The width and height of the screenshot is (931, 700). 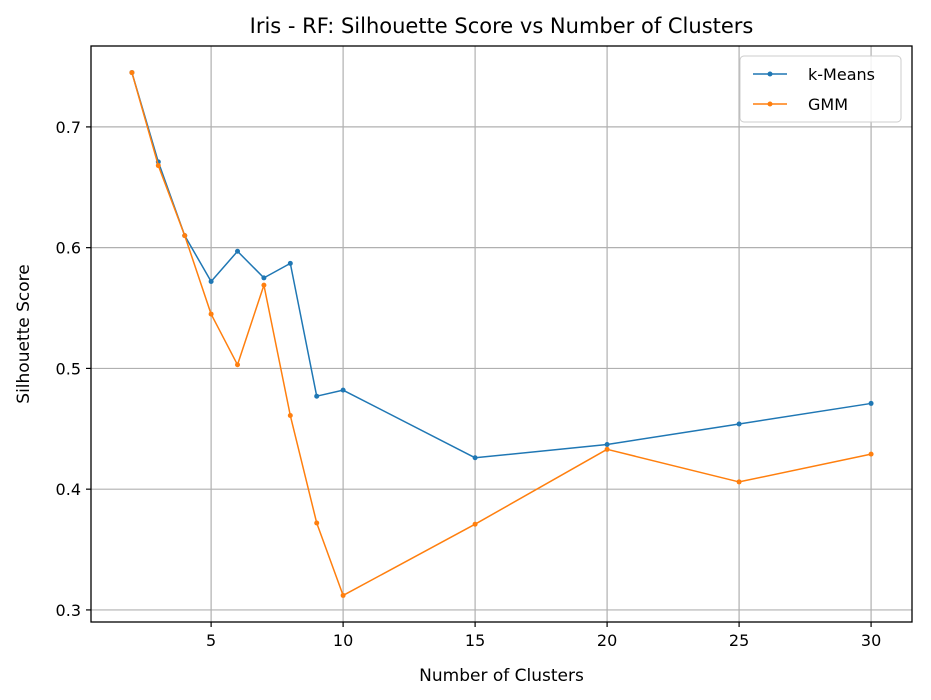 I want to click on legend-kmeans-label: k-Means, so click(x=841, y=74).